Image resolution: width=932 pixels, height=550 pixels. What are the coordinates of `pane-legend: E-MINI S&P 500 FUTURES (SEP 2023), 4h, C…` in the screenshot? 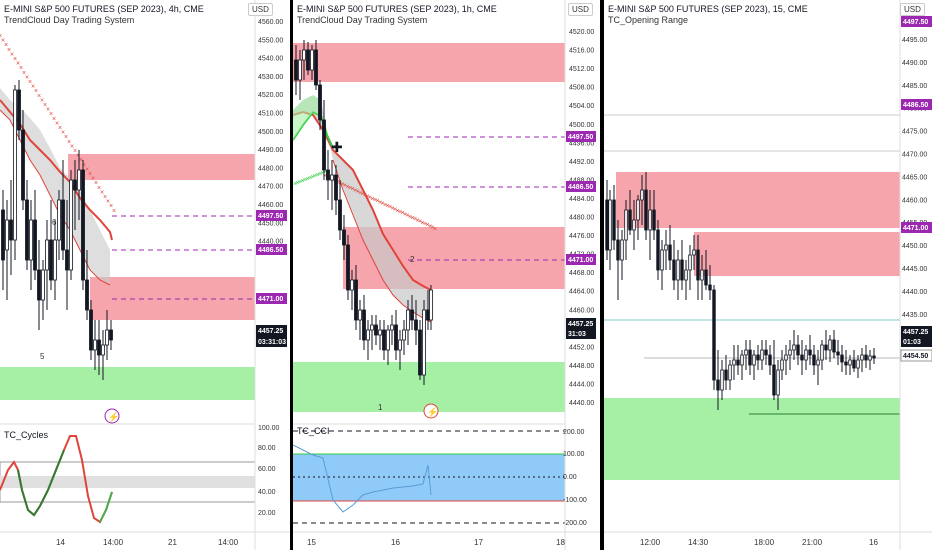 It's located at (104, 15).